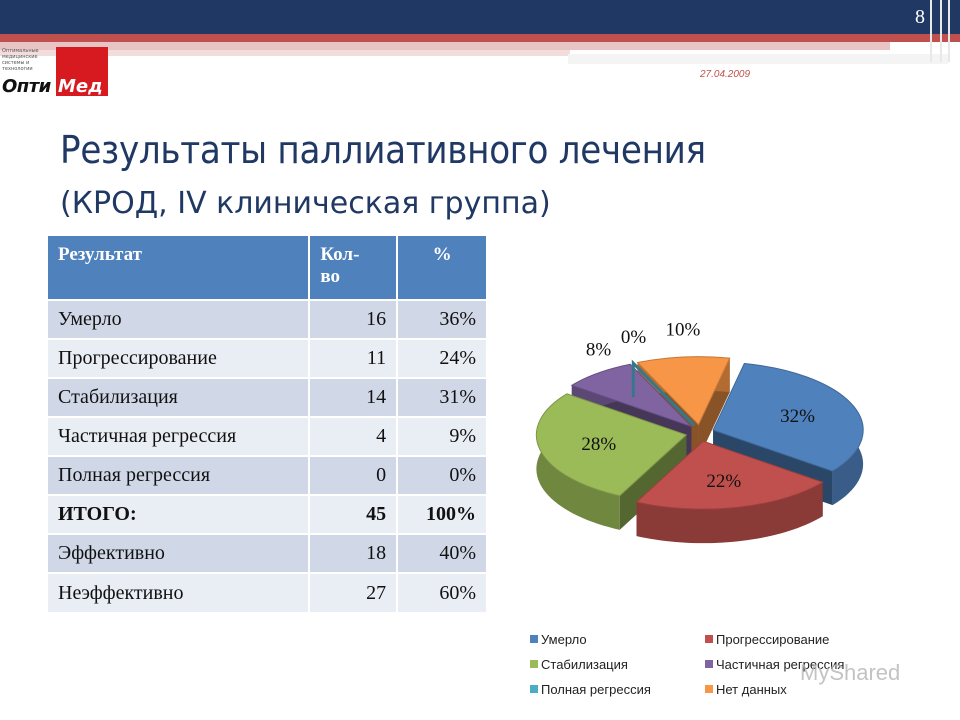  Describe the element at coordinates (663, 393) in the screenshot. I see `pie-slice-zero` at that location.